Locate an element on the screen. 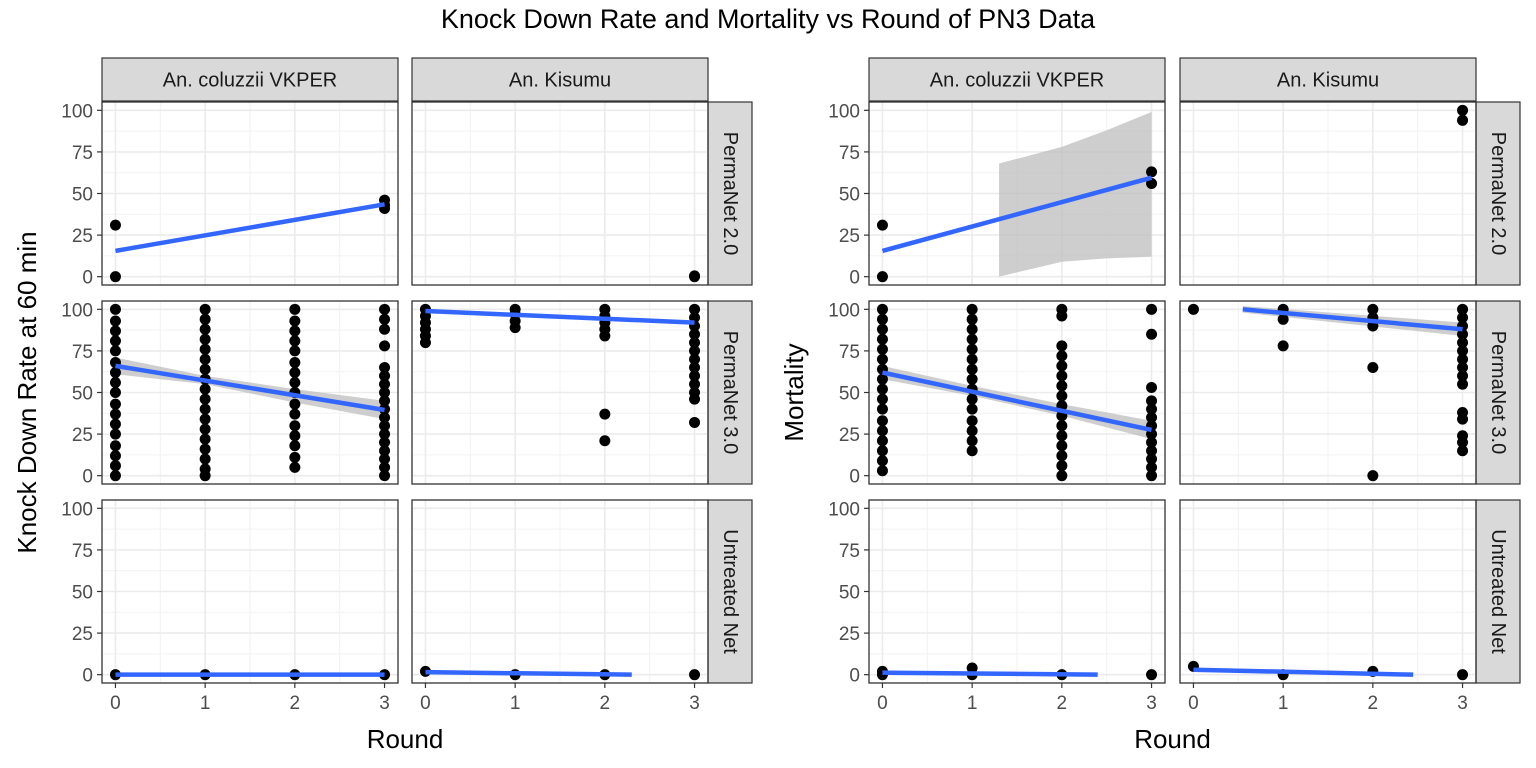 The width and height of the screenshot is (1536, 768). panel-untreated-net-an-coluzzii-vkper: 0 25 50 75 100 0 1 2 3 is located at coordinates (230, 606).